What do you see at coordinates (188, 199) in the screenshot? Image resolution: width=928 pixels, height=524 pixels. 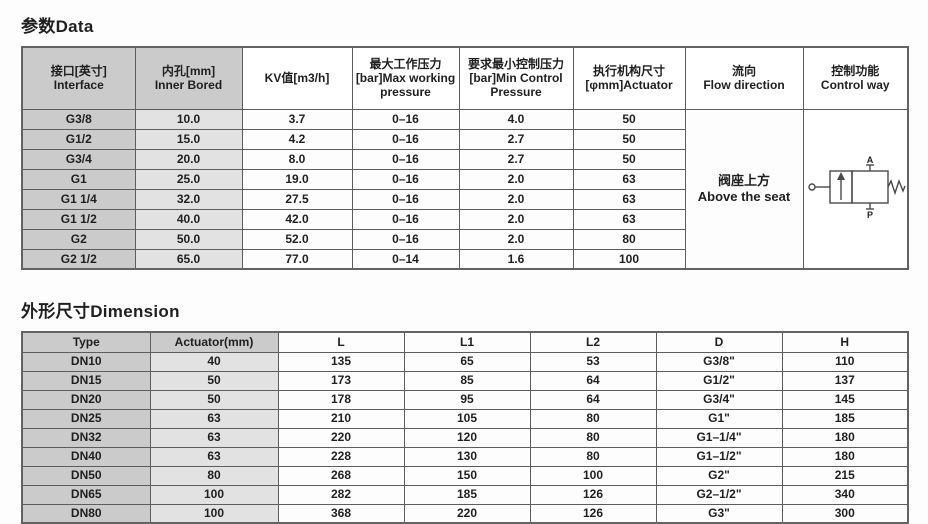 I see `cell: 32.0` at bounding box center [188, 199].